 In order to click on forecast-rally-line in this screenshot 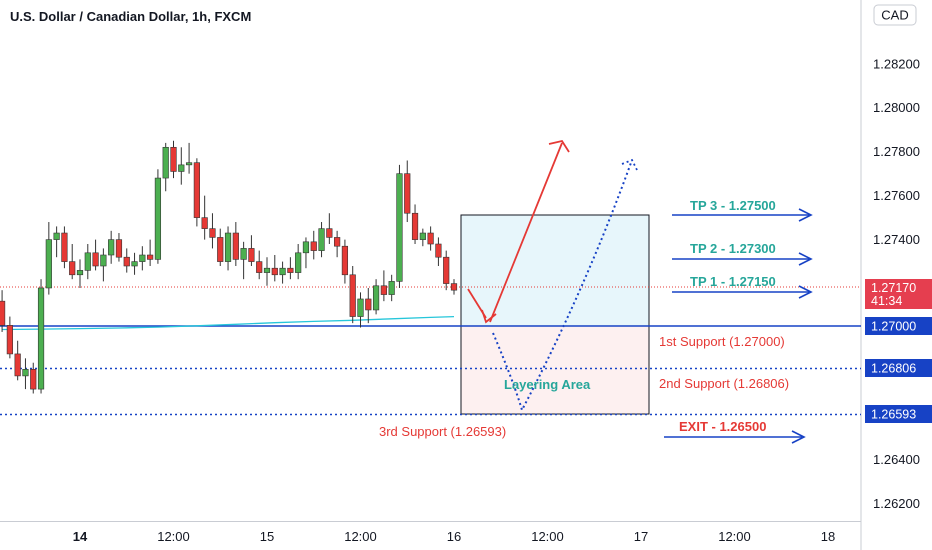, I will do `click(526, 232)`.